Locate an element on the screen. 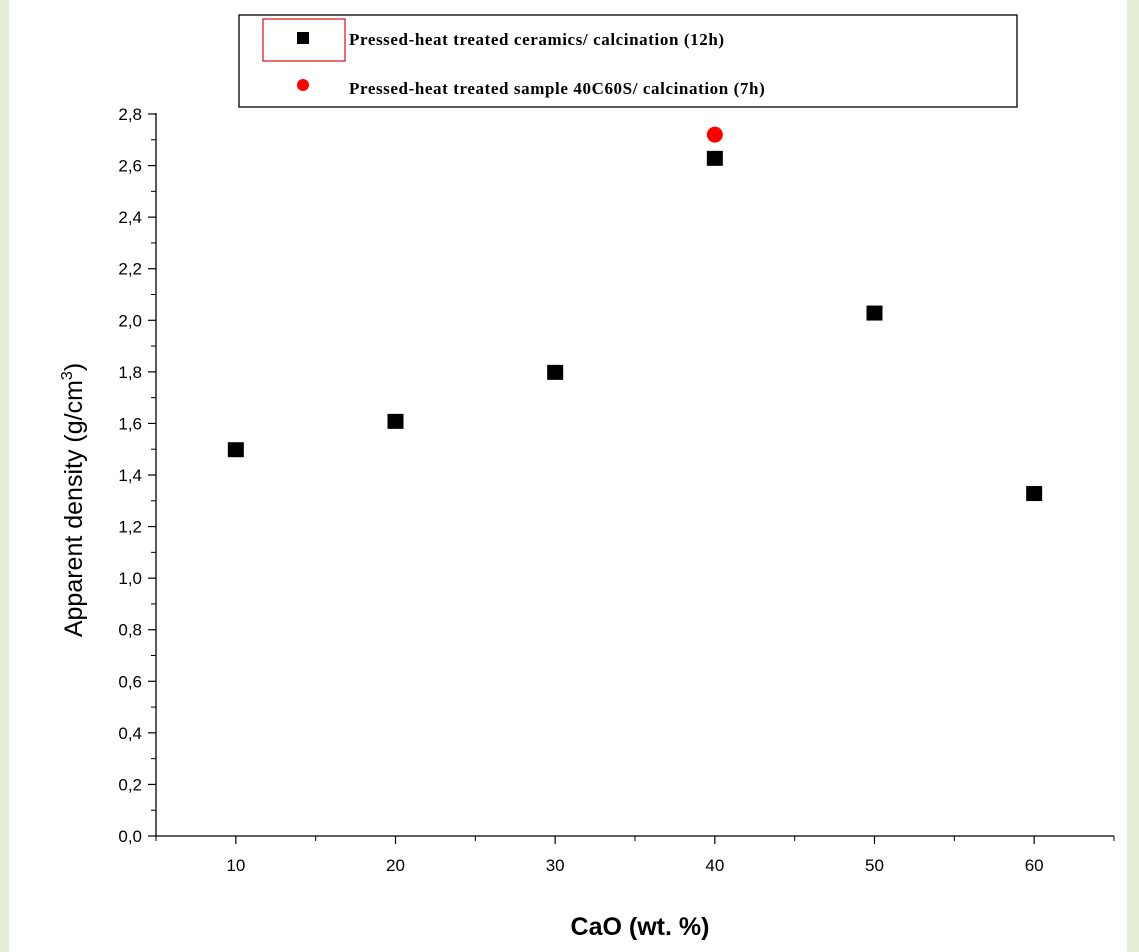  y-tick-label: 1,6 is located at coordinates (130, 423).